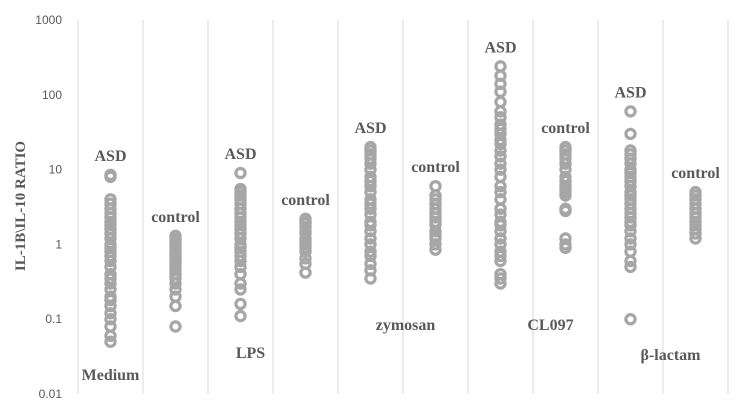  Describe the element at coordinates (392, 350) in the screenshot. I see `condition-labels: Medium LPS zymosan CL097 β-lactam` at that location.